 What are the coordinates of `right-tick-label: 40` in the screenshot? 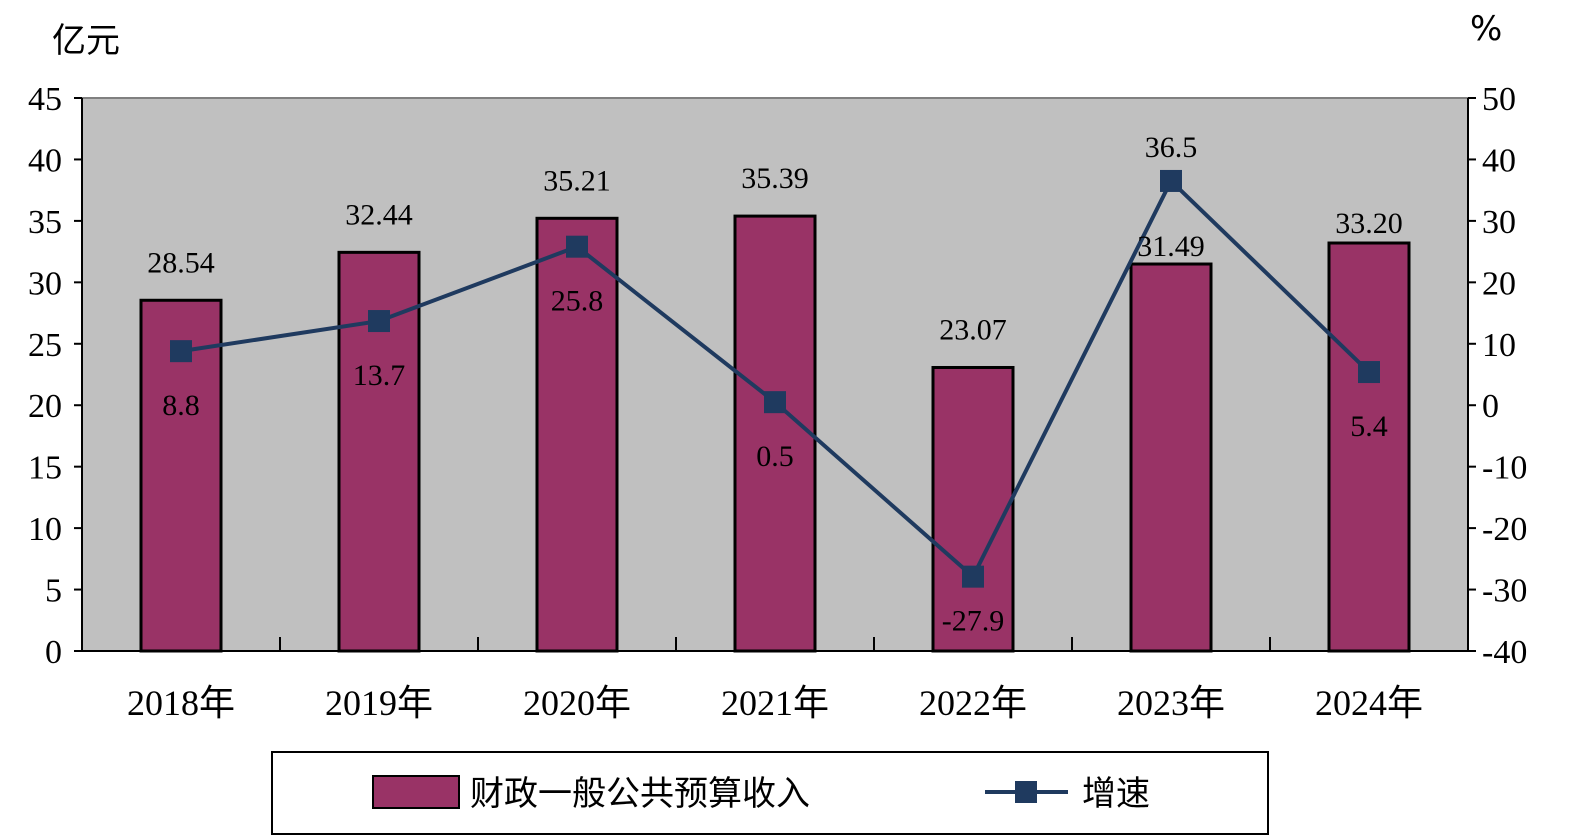 It's located at (1499, 160).